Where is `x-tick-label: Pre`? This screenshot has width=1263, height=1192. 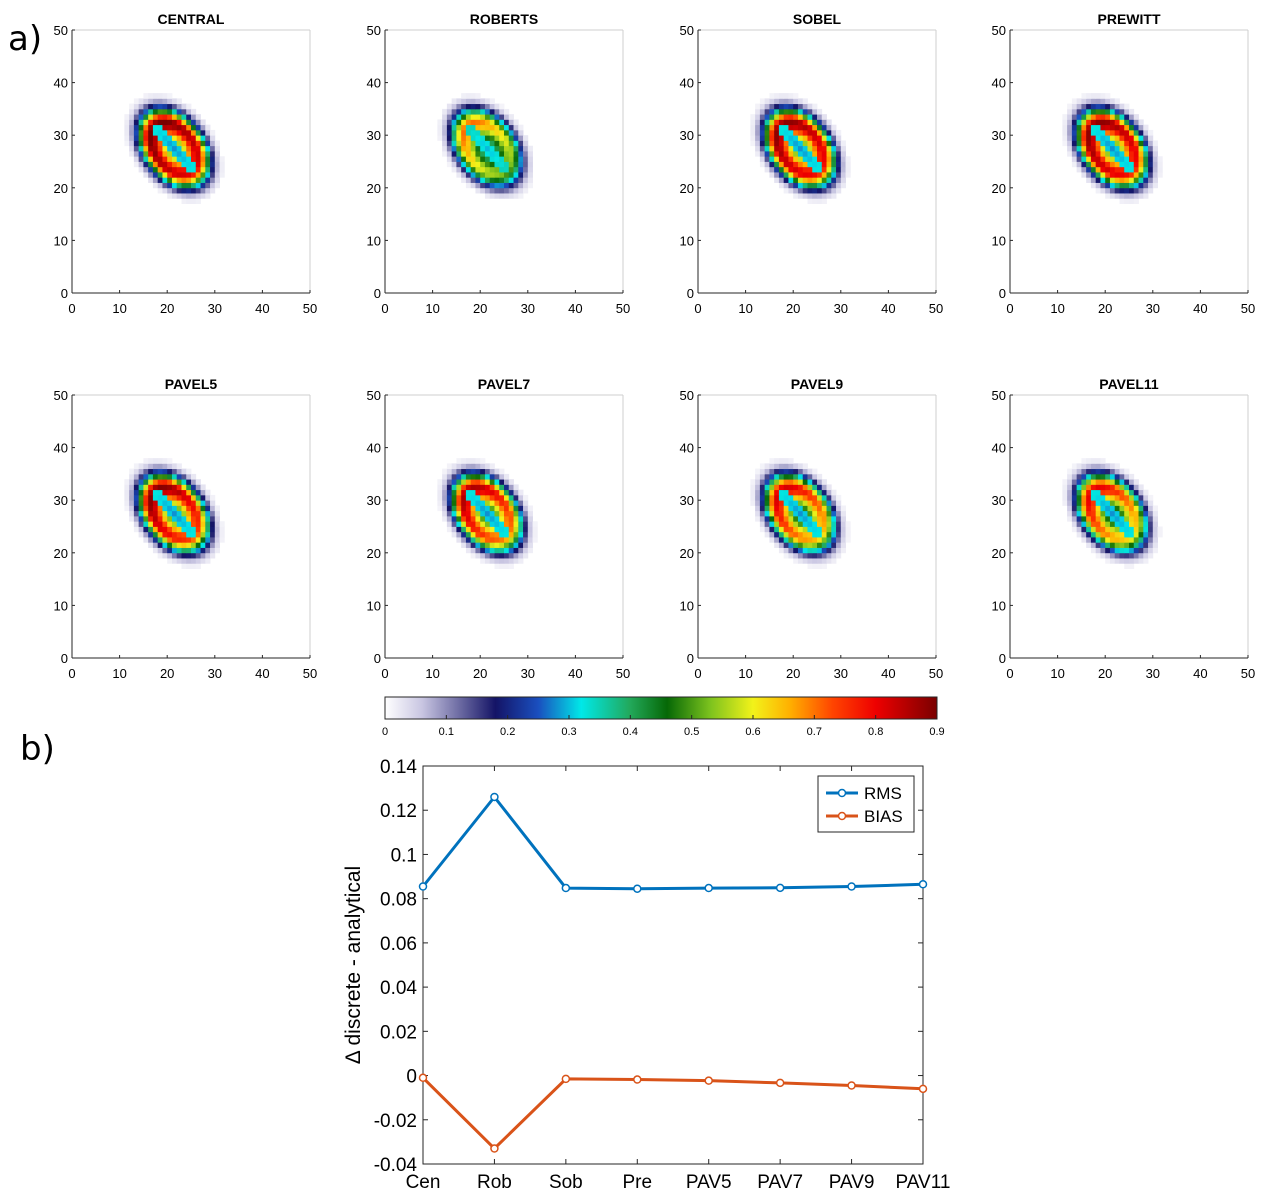 x-tick-label: Pre is located at coordinates (637, 1182).